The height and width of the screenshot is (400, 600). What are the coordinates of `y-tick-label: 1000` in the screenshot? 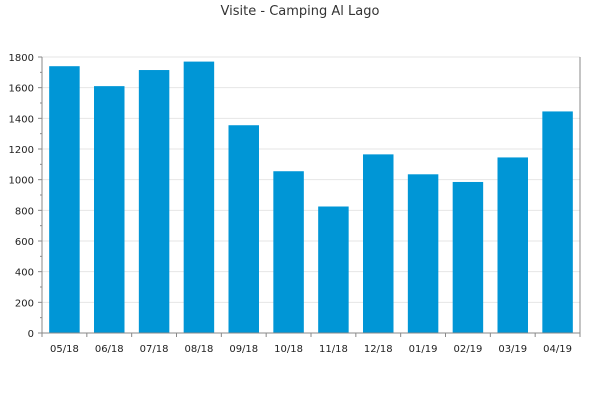 It's located at (21, 181).